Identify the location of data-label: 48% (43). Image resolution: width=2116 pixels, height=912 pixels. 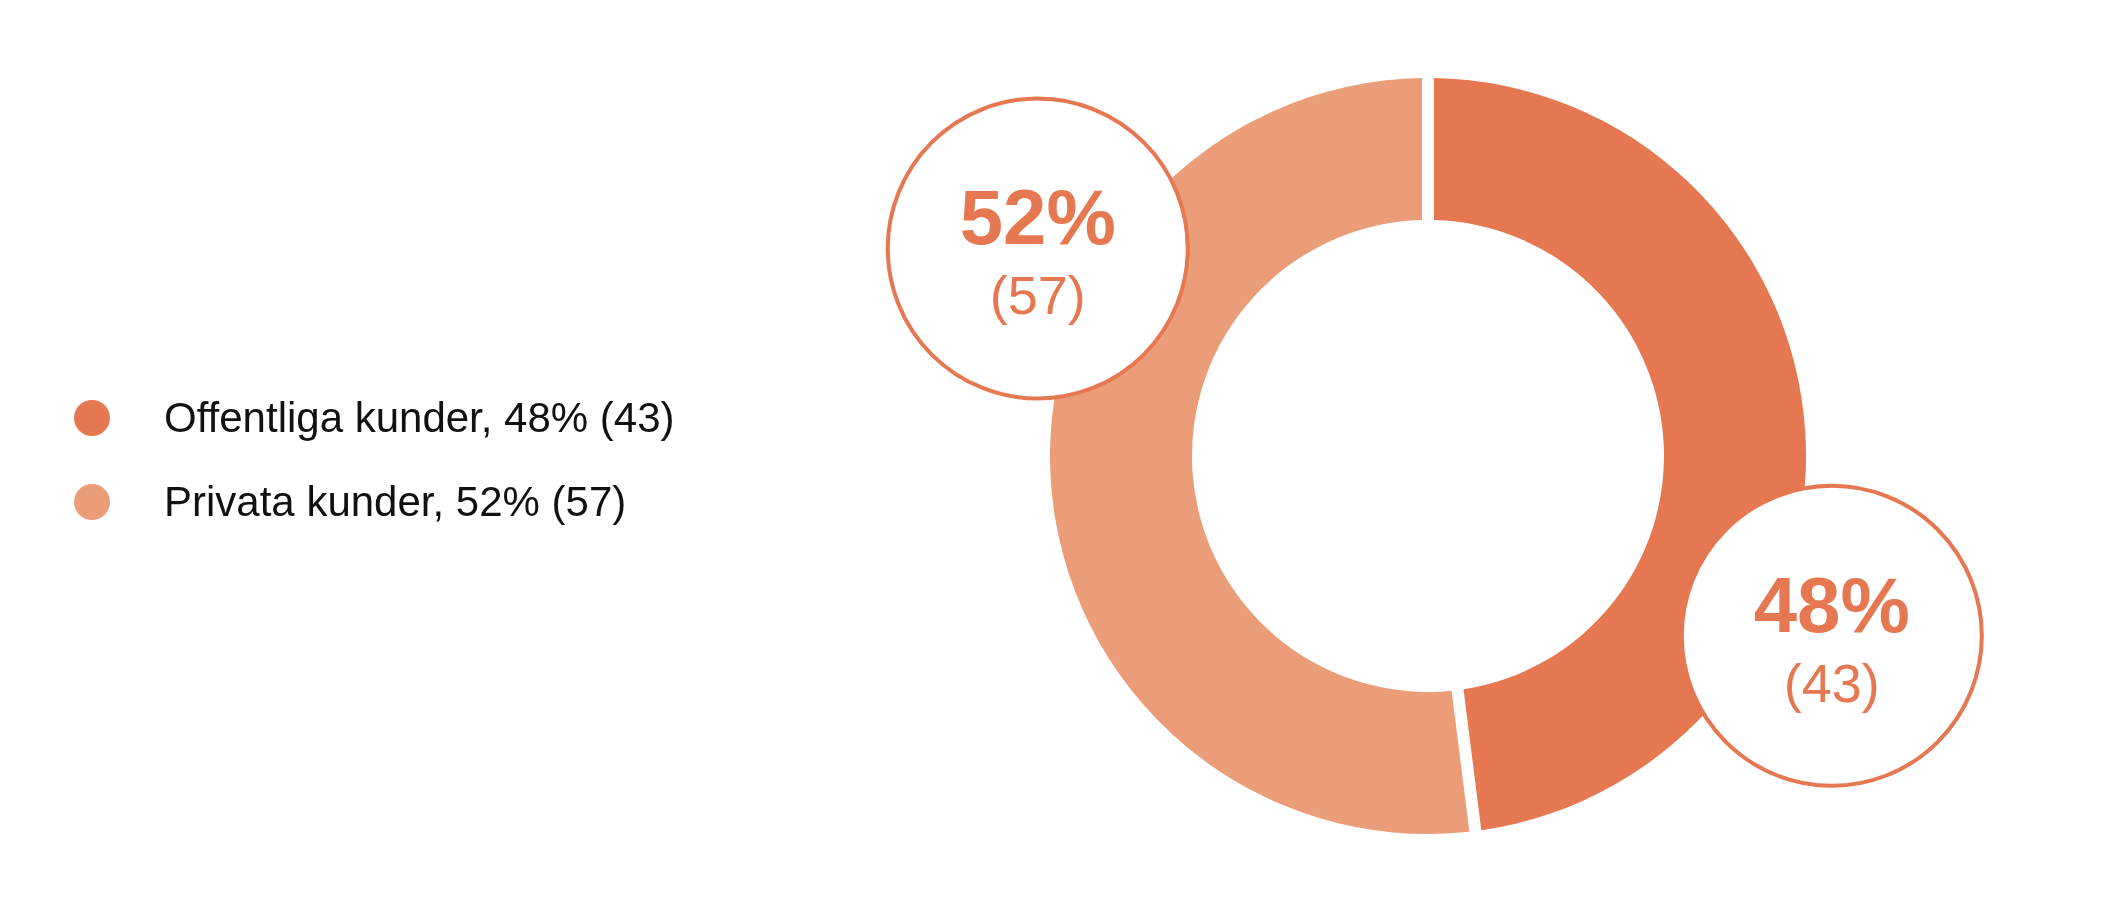
(1831, 636).